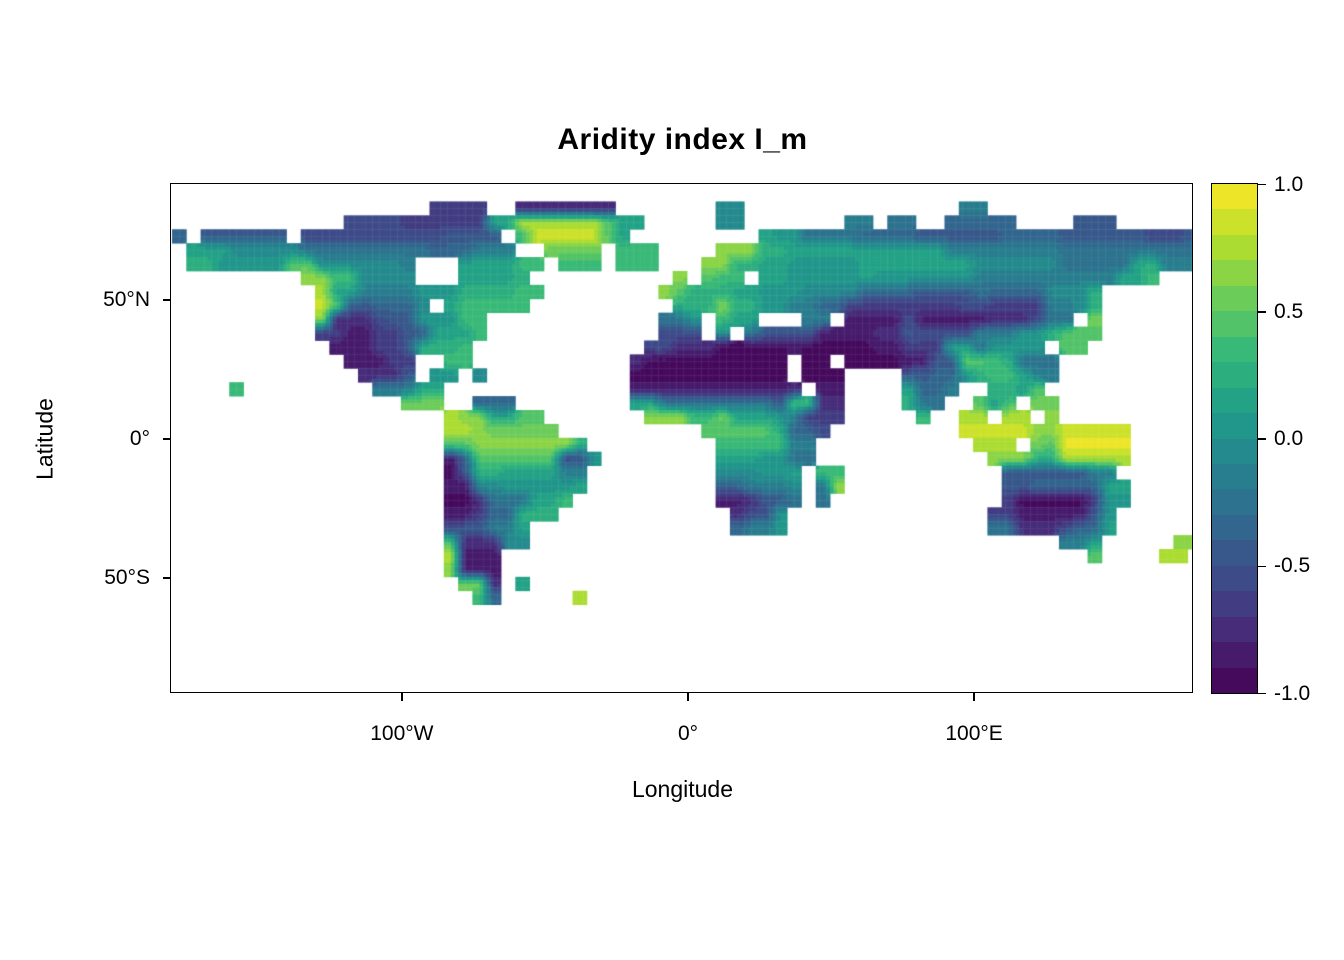  I want to click on colorbar-tick-label: 0.0, so click(1289, 438).